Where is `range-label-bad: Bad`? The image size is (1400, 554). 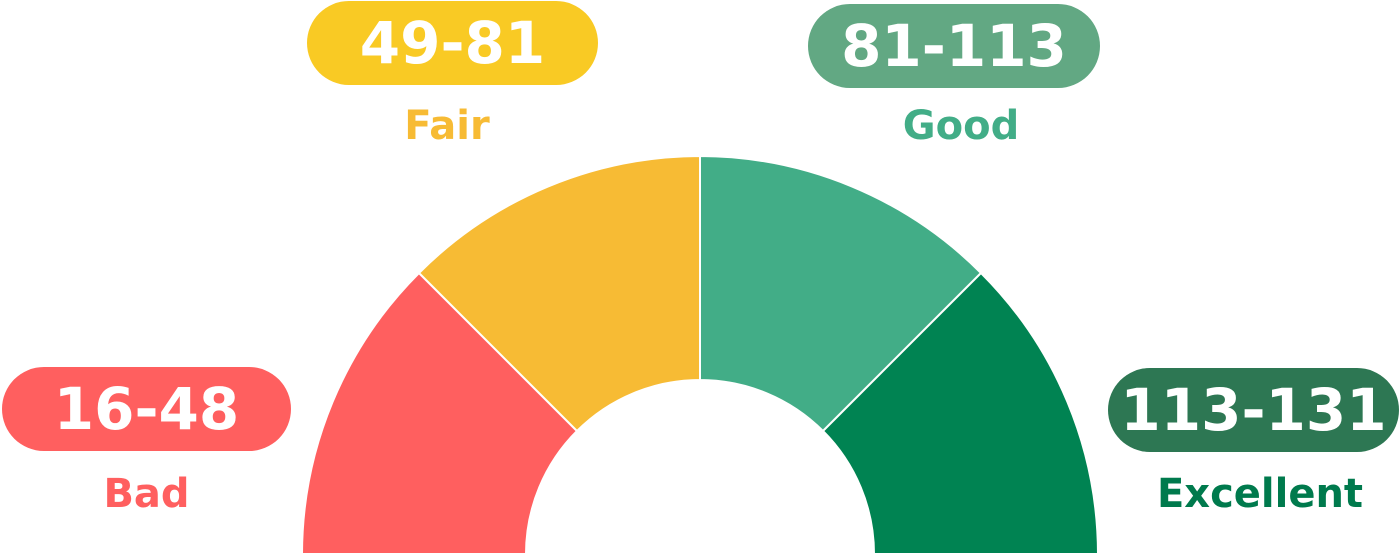
range-label-bad: Bad is located at coordinates (146, 494).